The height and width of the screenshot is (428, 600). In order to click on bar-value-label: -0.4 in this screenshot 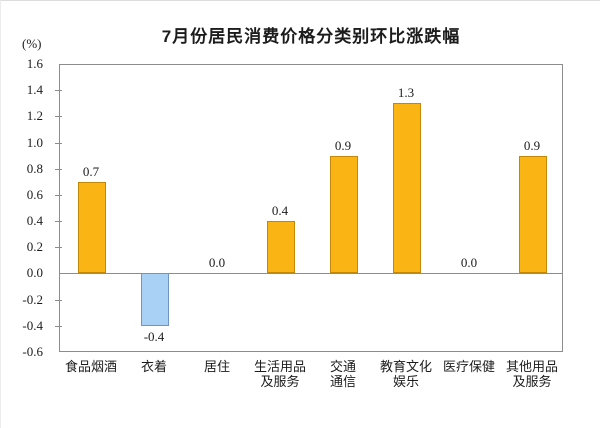, I will do `click(154, 336)`.